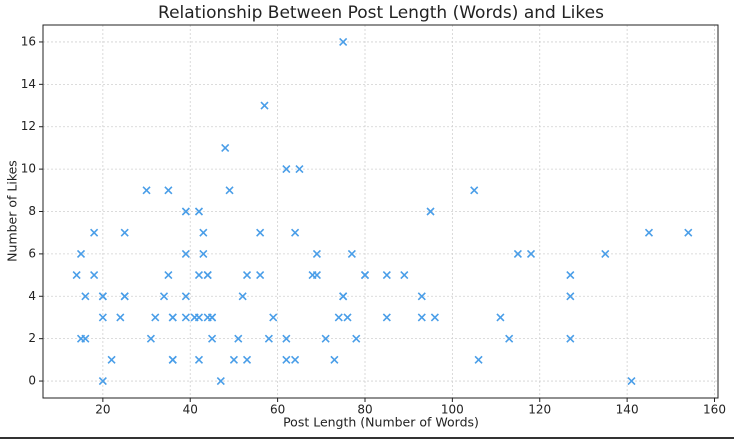 This screenshot has height=444, width=734. Describe the element at coordinates (28, 126) in the screenshot. I see `y-tick-label: 12` at that location.